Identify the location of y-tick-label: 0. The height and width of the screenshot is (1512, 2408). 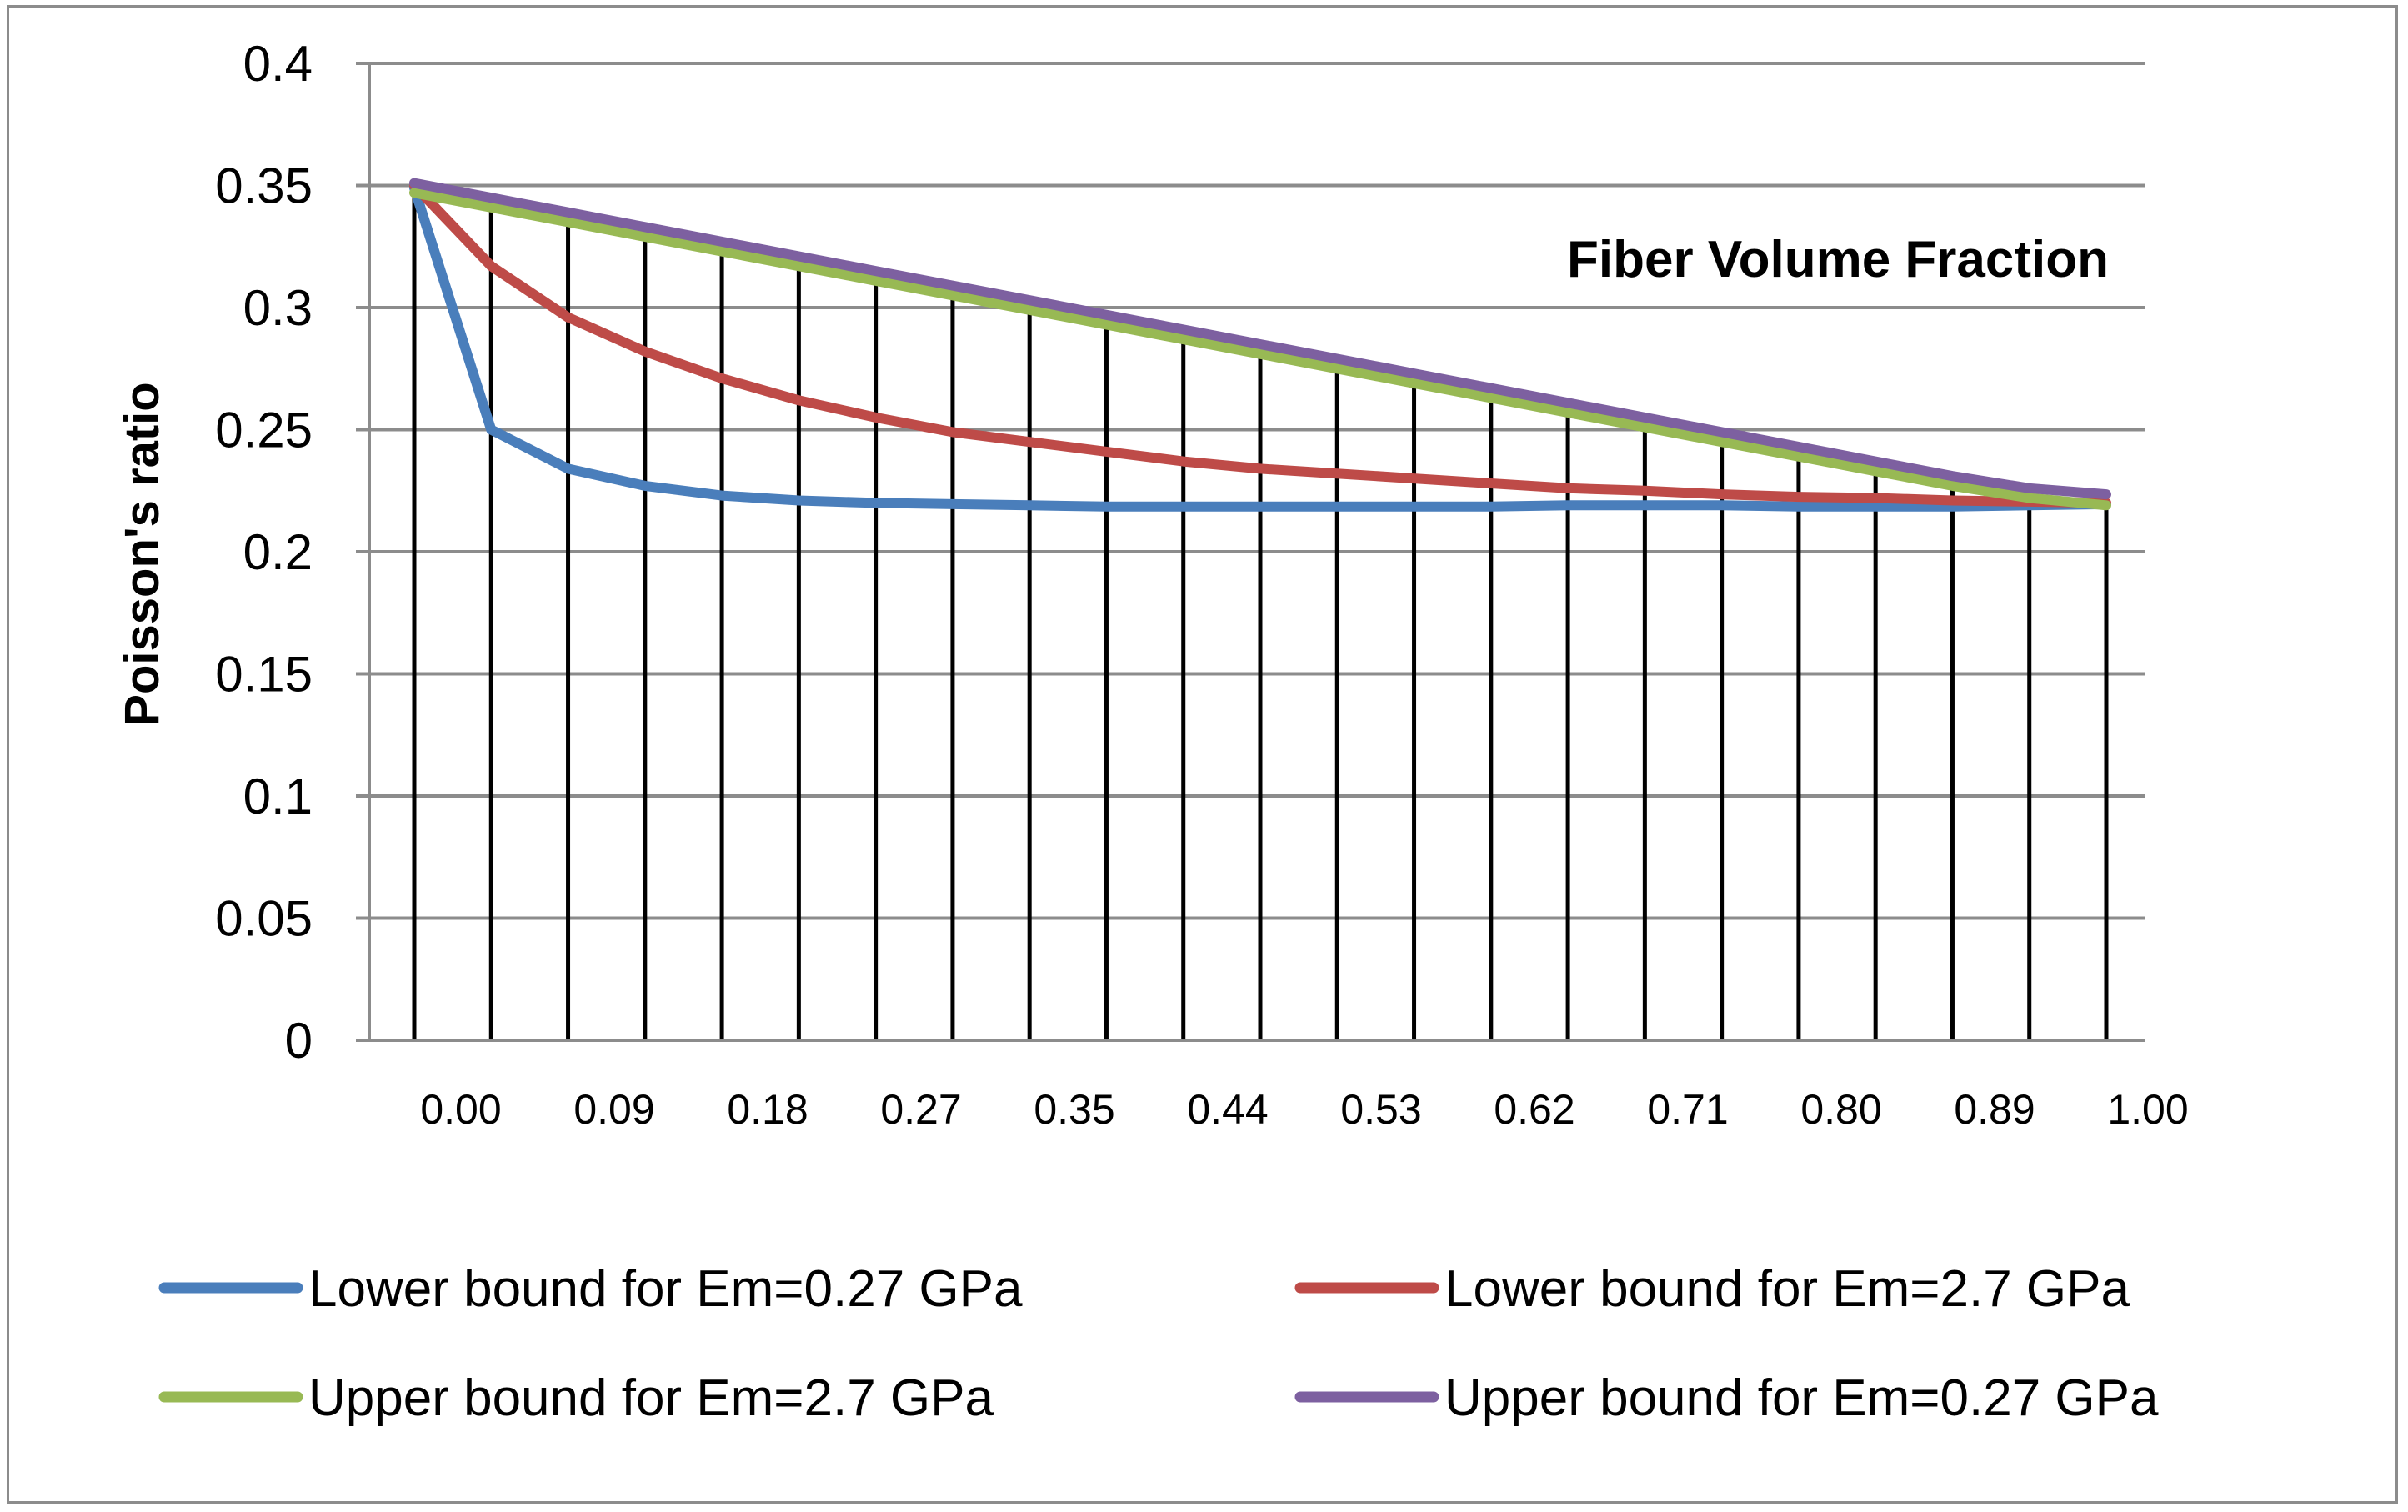
(299, 1041).